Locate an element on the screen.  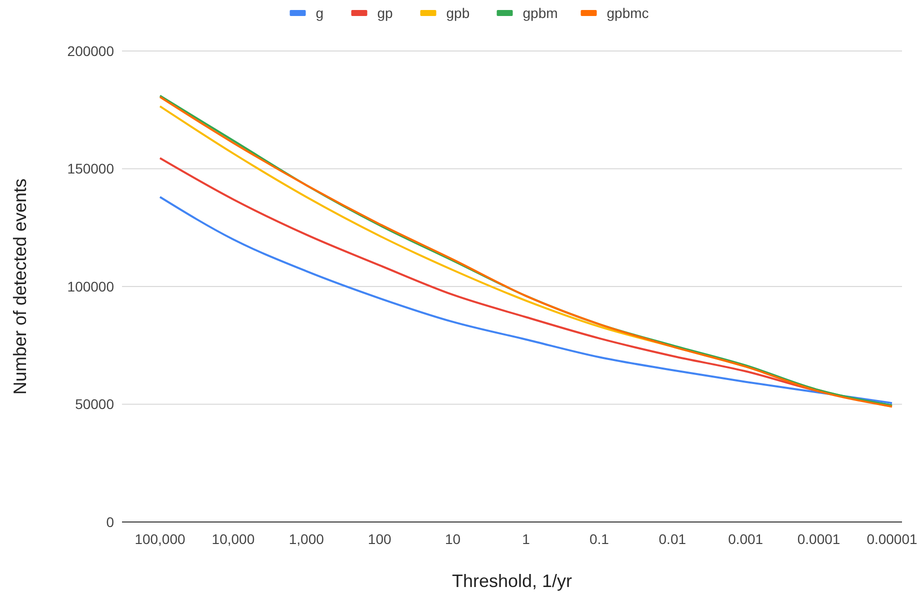
legend-label: gpb is located at coordinates (458, 12).